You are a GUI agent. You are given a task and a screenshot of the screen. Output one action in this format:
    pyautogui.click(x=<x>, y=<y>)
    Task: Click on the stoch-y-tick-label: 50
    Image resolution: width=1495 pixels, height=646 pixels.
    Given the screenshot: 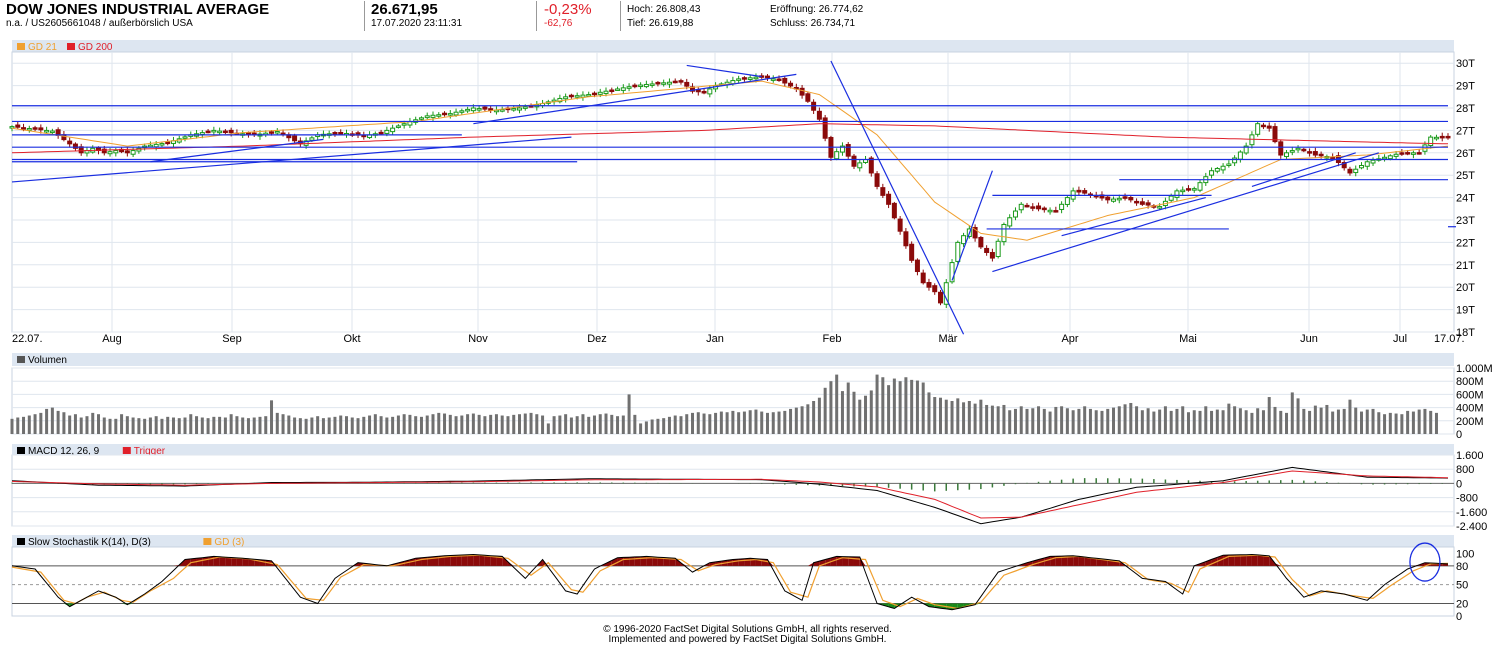 What is the action you would take?
    pyautogui.click(x=1462, y=586)
    